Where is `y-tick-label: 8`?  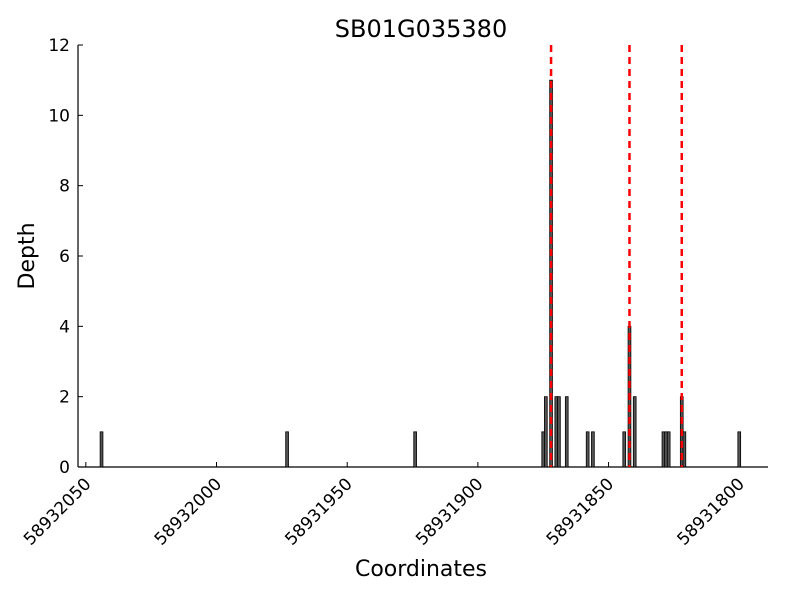 y-tick-label: 8 is located at coordinates (64, 187).